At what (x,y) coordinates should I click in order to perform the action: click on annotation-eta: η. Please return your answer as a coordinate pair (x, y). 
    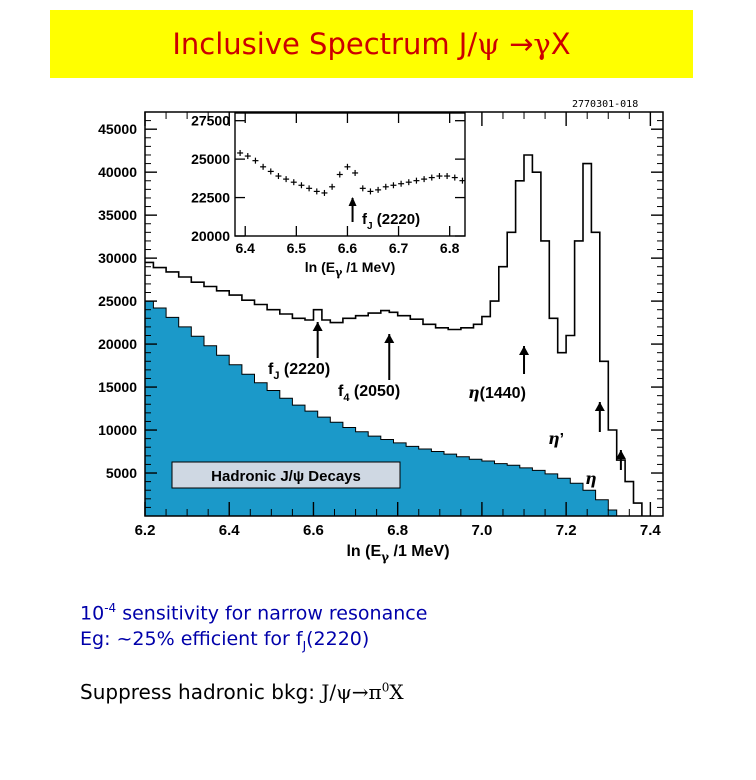
    Looking at the image, I should click on (591, 478).